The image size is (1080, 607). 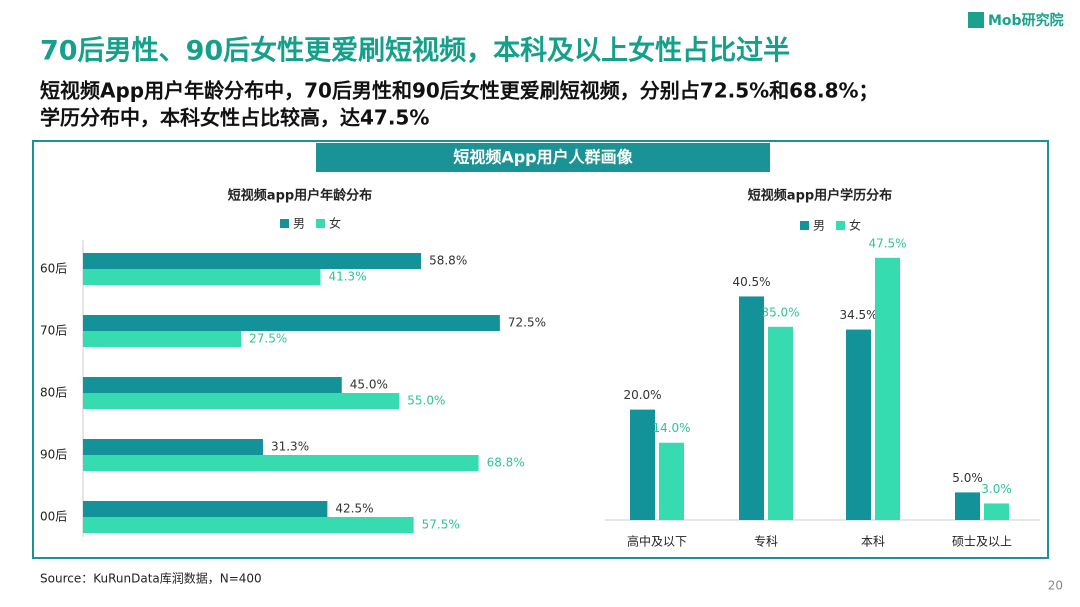 I want to click on page-number: 20, so click(x=1055, y=586).